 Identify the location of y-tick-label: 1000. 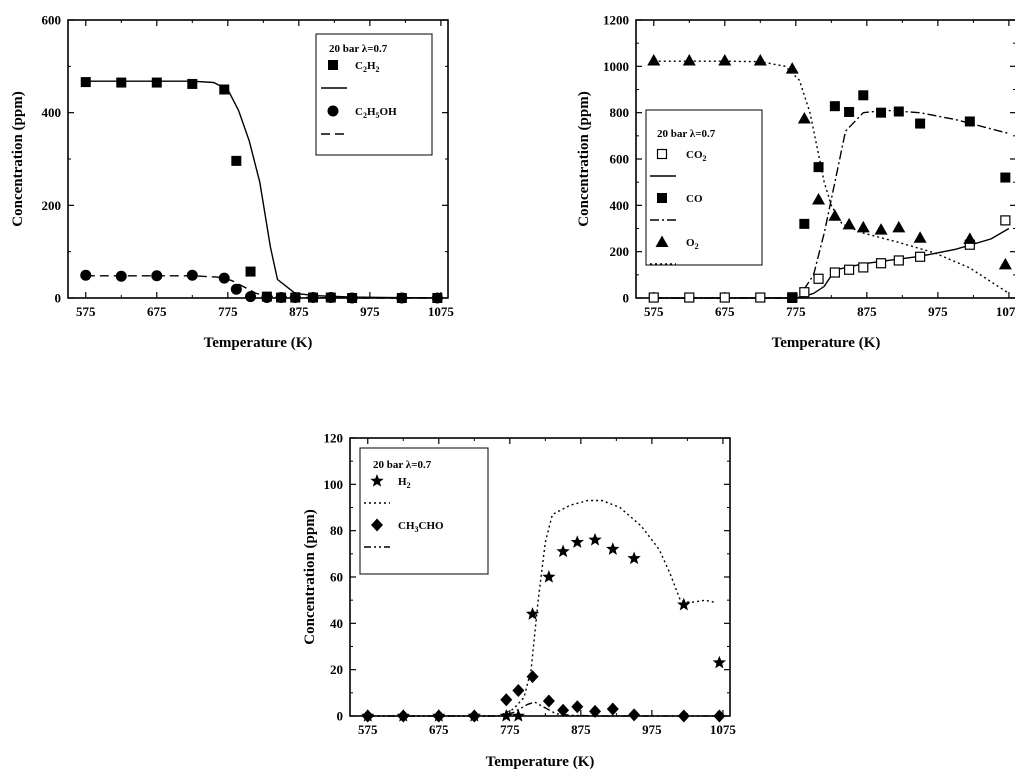
(616, 66).